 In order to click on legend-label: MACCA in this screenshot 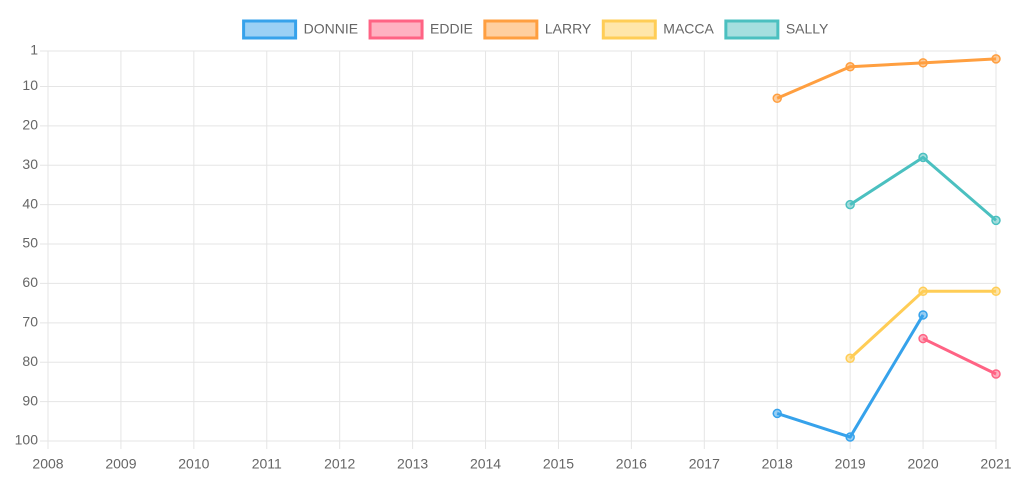, I will do `click(688, 29)`.